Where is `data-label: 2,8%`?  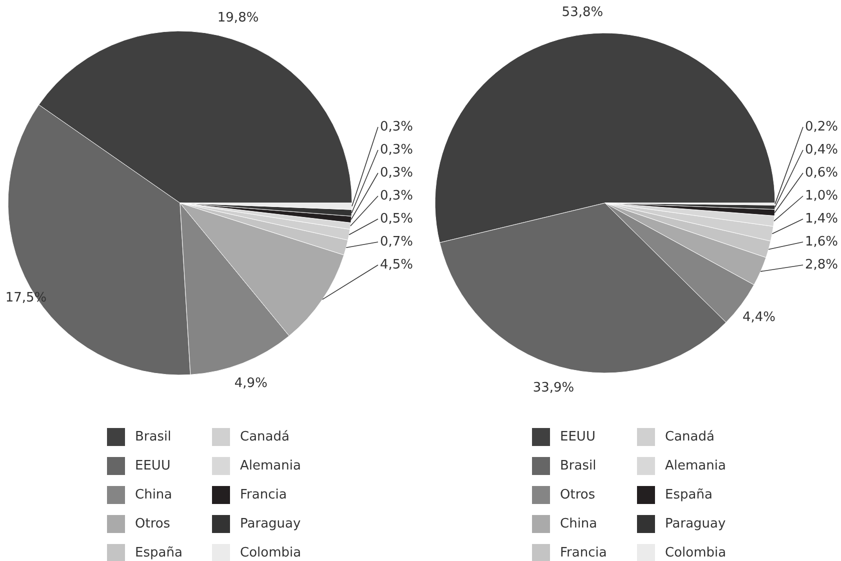 data-label: 2,8% is located at coordinates (821, 265).